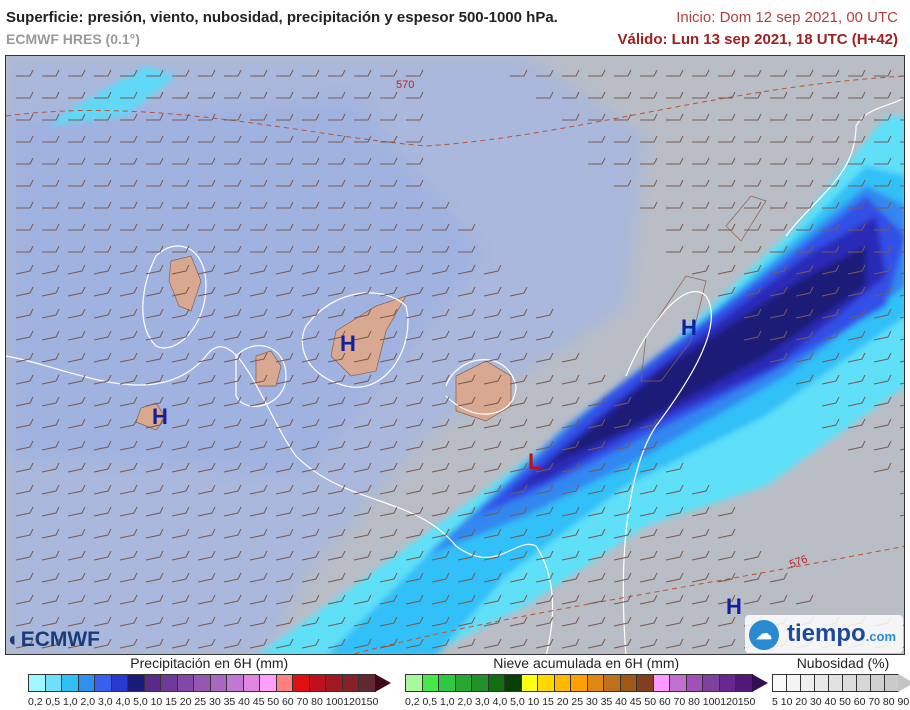 The height and width of the screenshot is (710, 910). I want to click on tiempo-logo: ☁ tiempo.com, so click(824, 634).